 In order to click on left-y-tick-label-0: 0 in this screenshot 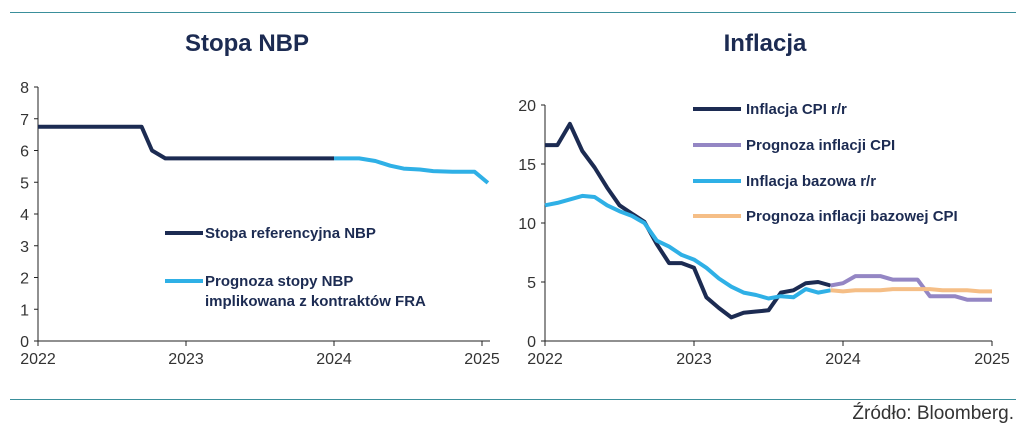, I will do `click(24, 342)`.